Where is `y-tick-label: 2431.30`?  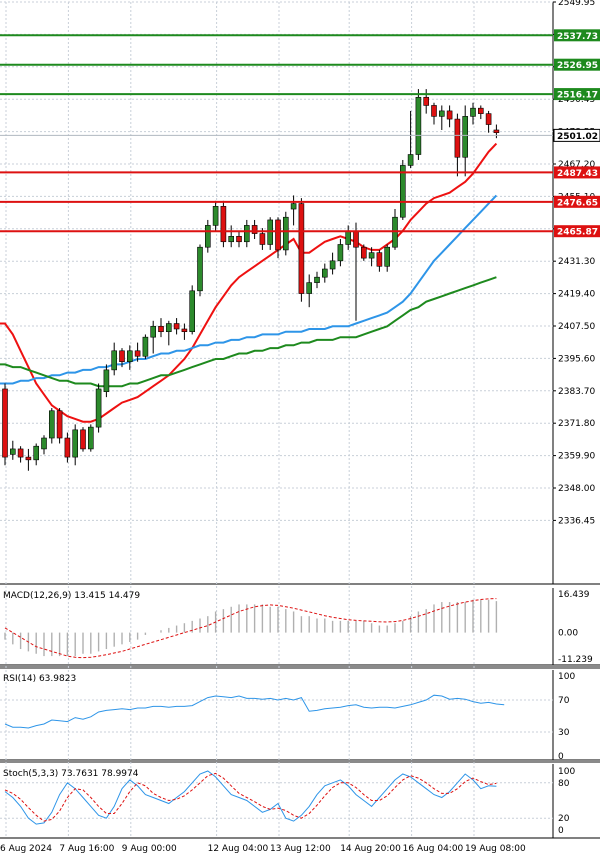 y-tick-label: 2431.30 is located at coordinates (576, 262).